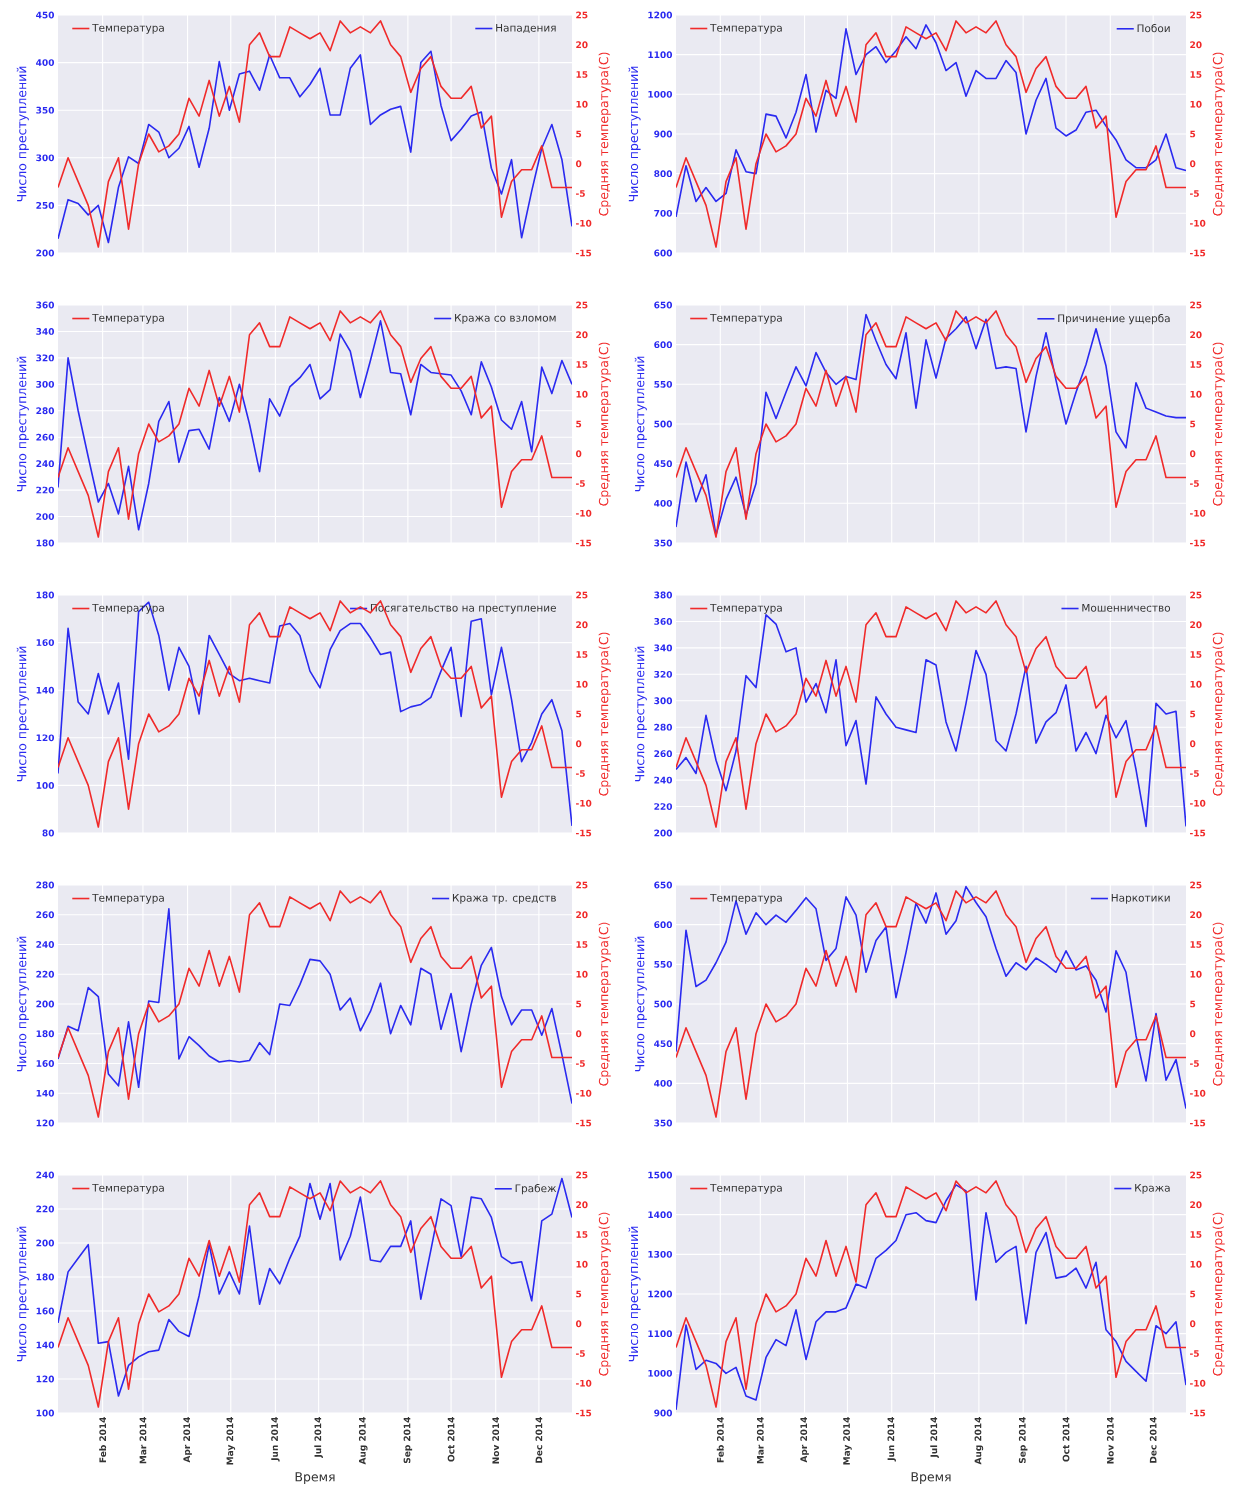 This screenshot has height=1501, width=1245. I want to click on y-tick-label: 100, so click(45, 785).